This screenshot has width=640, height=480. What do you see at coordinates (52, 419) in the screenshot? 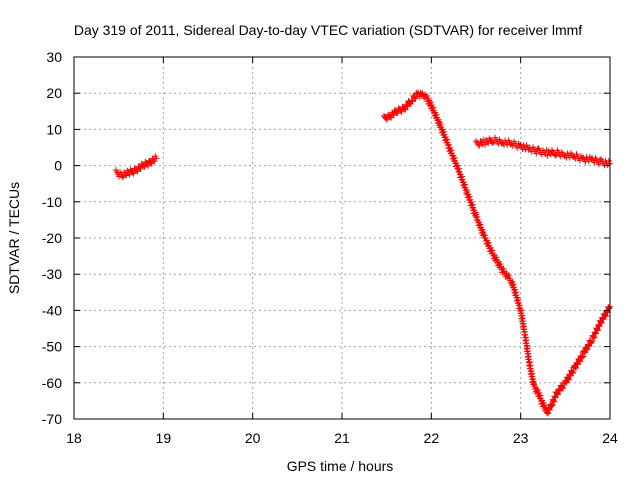
I see `y-tick-label: -70` at bounding box center [52, 419].